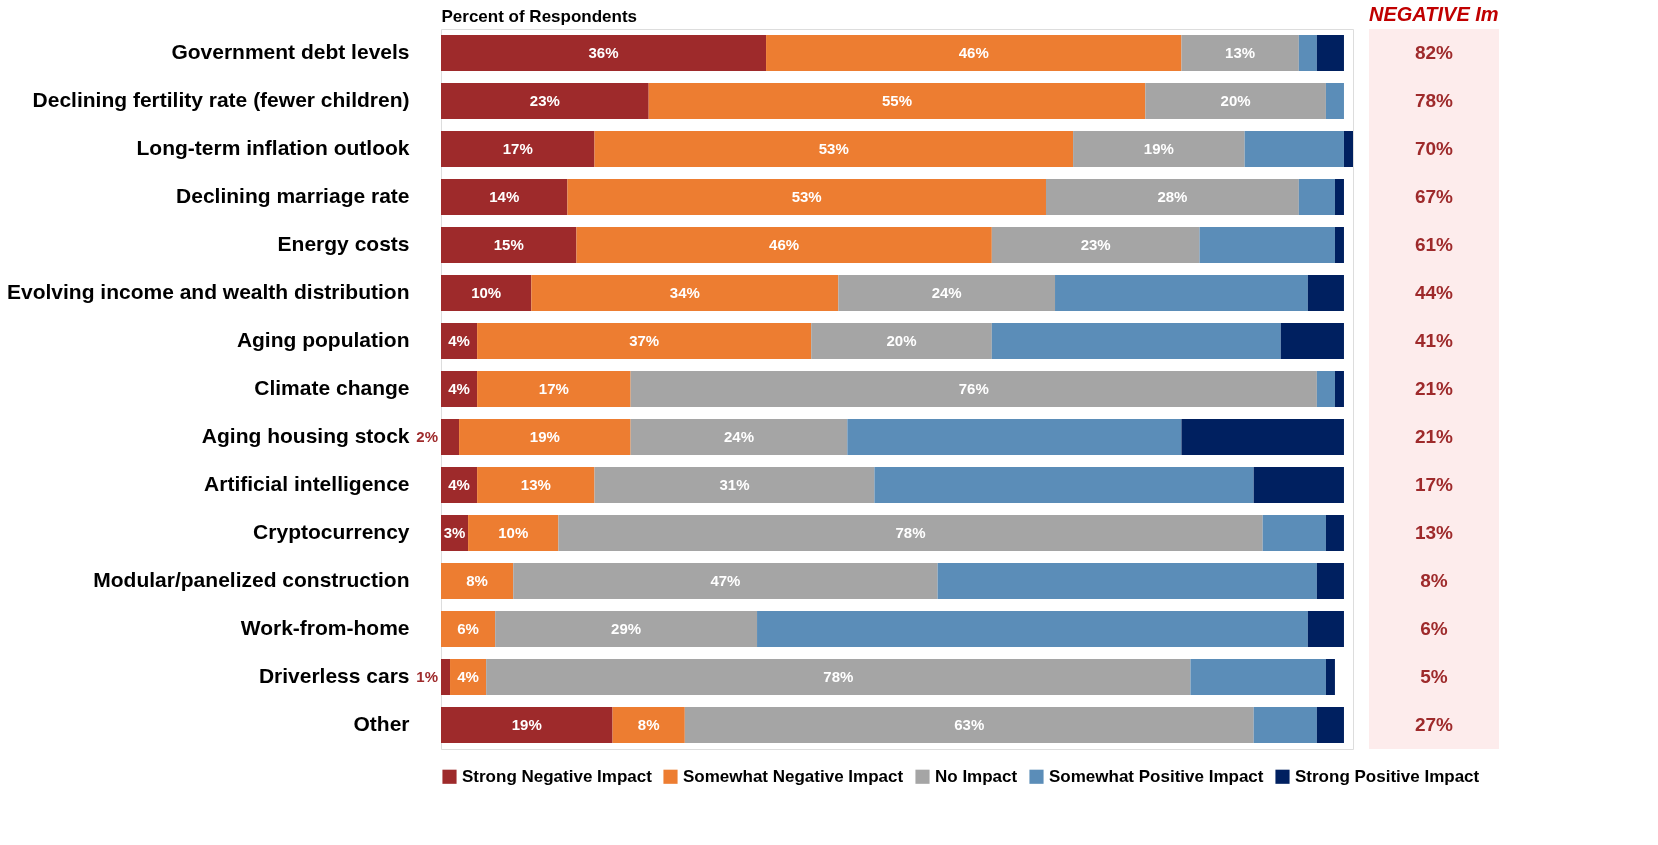 This screenshot has width=1658, height=845. Describe the element at coordinates (557, 776) in the screenshot. I see `legend-label: Strong Negative Impact` at that location.